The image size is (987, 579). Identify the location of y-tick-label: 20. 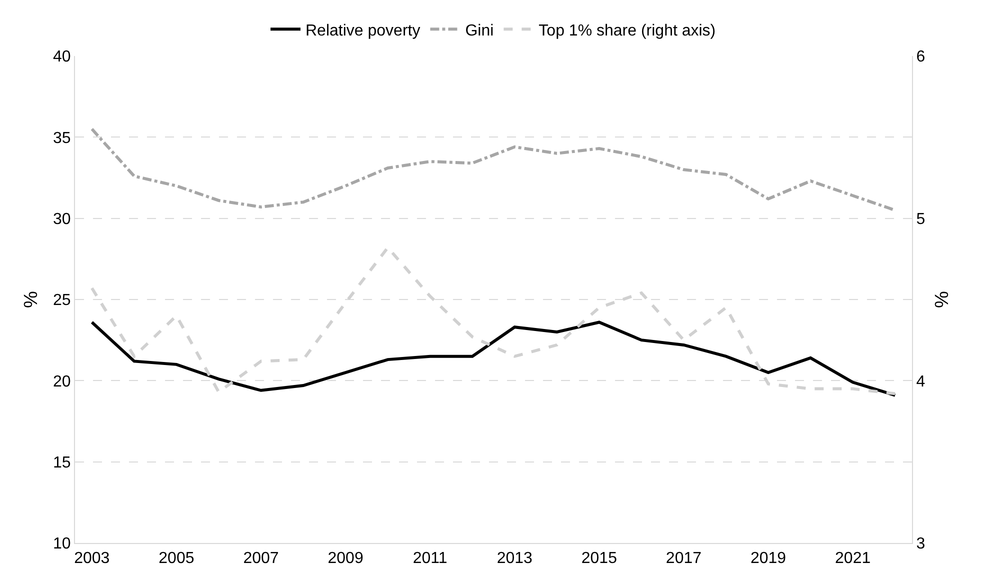
(62, 381).